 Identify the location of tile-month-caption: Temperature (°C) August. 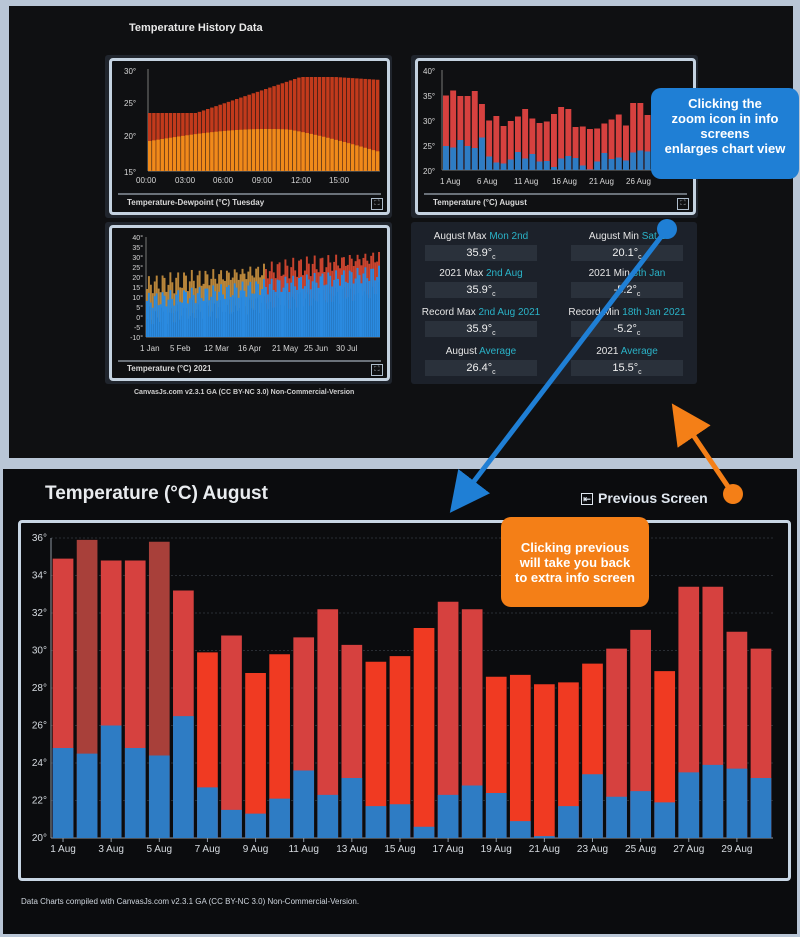
(480, 202).